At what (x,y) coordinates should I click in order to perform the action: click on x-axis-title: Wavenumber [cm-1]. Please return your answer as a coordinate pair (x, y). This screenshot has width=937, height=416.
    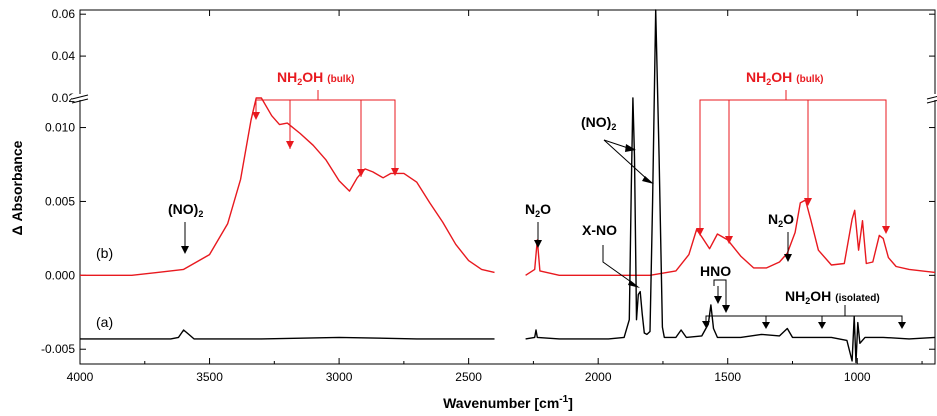
    Looking at the image, I should click on (508, 402).